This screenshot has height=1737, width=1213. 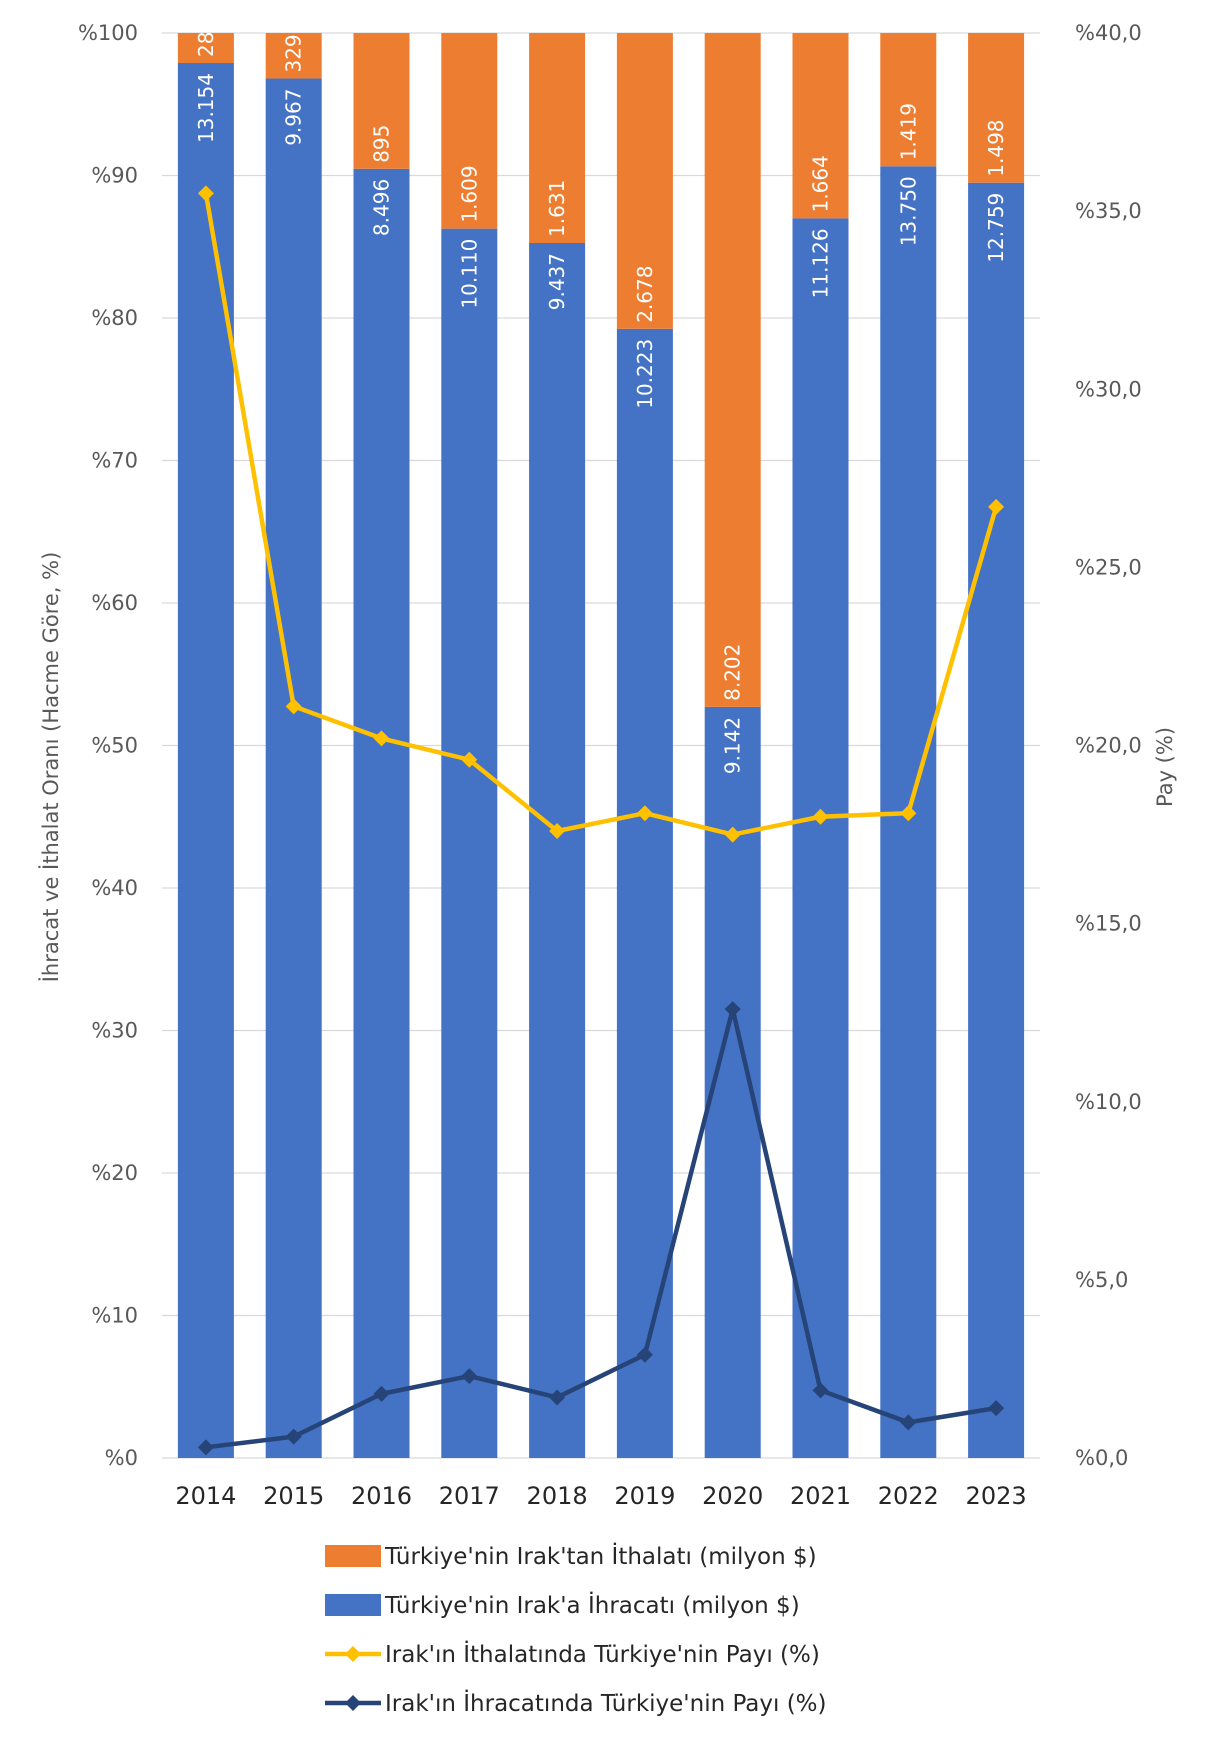 I want to click on legend-label: Türkiye'nin Irak'a İhracatı (milyon $), so click(x=592, y=1605).